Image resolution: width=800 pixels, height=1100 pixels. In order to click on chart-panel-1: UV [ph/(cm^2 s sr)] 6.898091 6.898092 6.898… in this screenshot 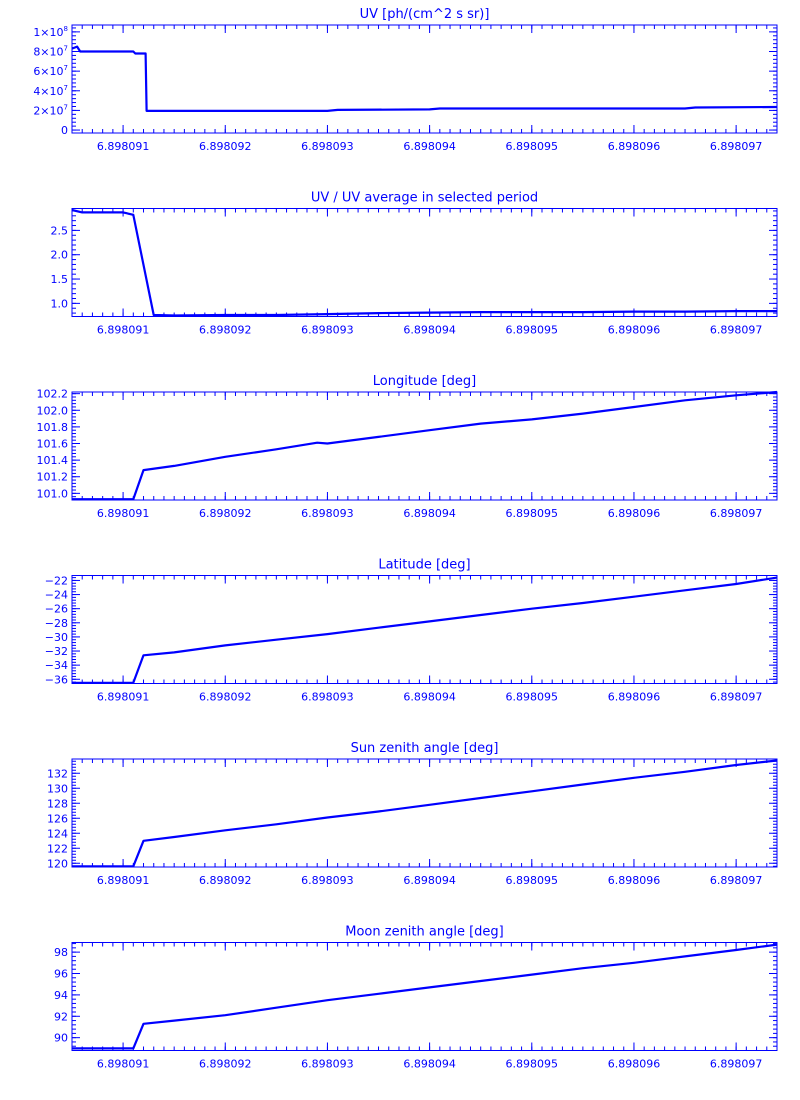, I will do `click(405, 80)`.